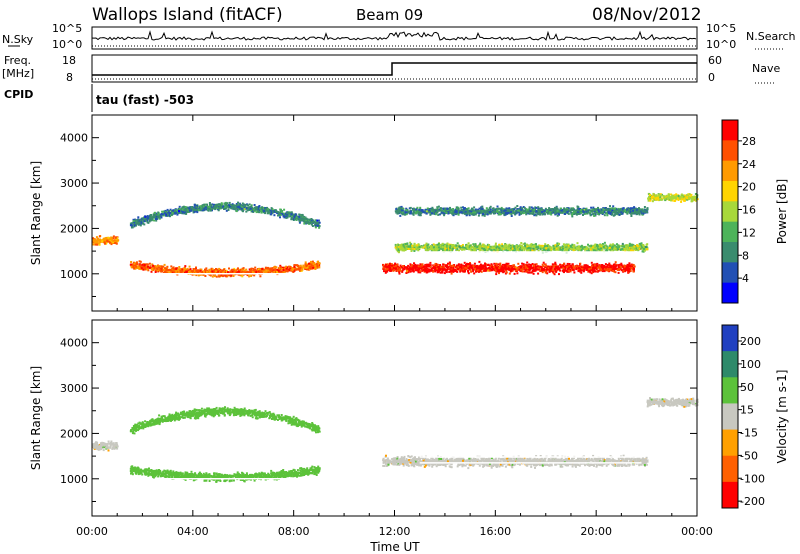 Image resolution: width=800 pixels, height=554 pixels. Describe the element at coordinates (18, 39) in the screenshot. I see `noise-left-label: N.Sky` at that location.